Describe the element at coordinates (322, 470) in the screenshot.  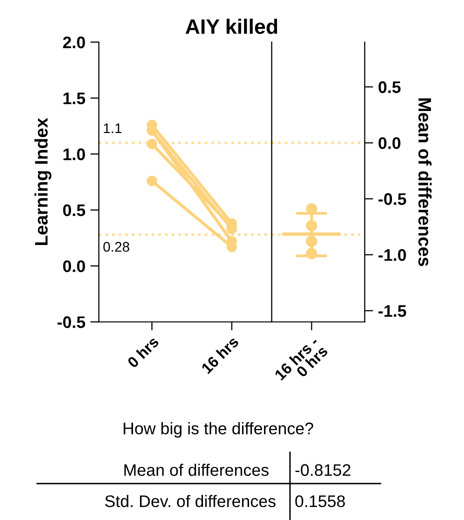
I see `text: -0.8152` at that location.